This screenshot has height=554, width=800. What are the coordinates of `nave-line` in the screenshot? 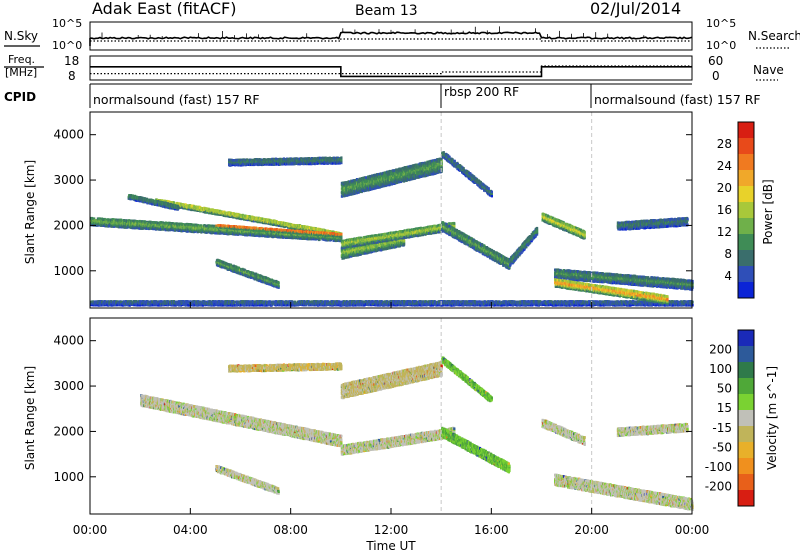 It's located at (391, 70).